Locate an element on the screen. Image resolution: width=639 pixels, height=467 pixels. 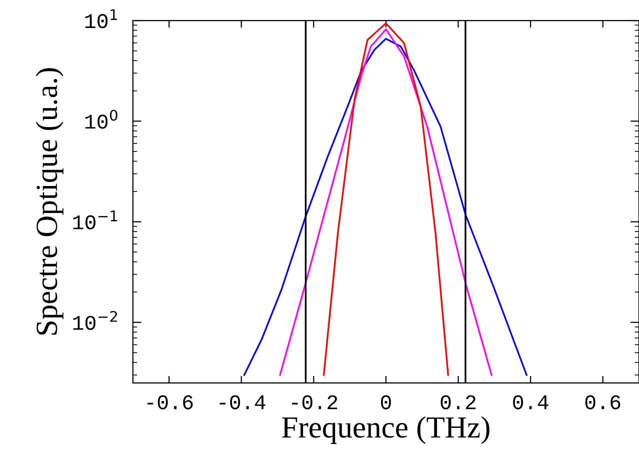
y-axis-title: Spectre Optique (u.a.) is located at coordinates (50, 201).